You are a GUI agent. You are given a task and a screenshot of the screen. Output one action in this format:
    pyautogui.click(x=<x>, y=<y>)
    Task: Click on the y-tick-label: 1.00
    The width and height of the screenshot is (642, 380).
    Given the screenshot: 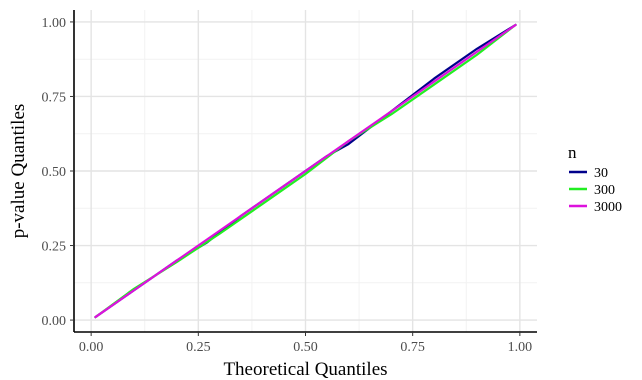 What is the action you would take?
    pyautogui.click(x=54, y=23)
    